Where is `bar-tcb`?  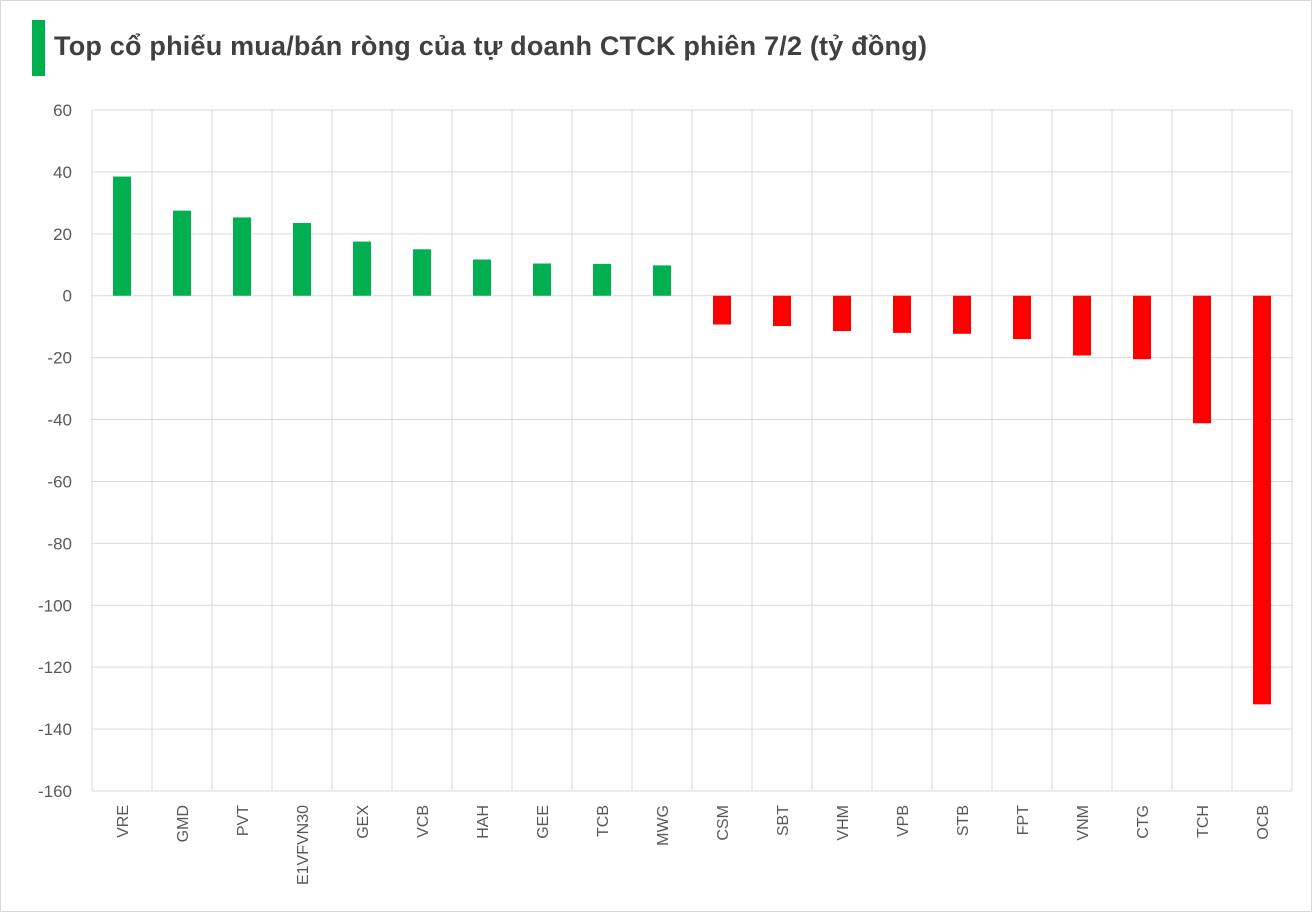 bar-tcb is located at coordinates (602, 279).